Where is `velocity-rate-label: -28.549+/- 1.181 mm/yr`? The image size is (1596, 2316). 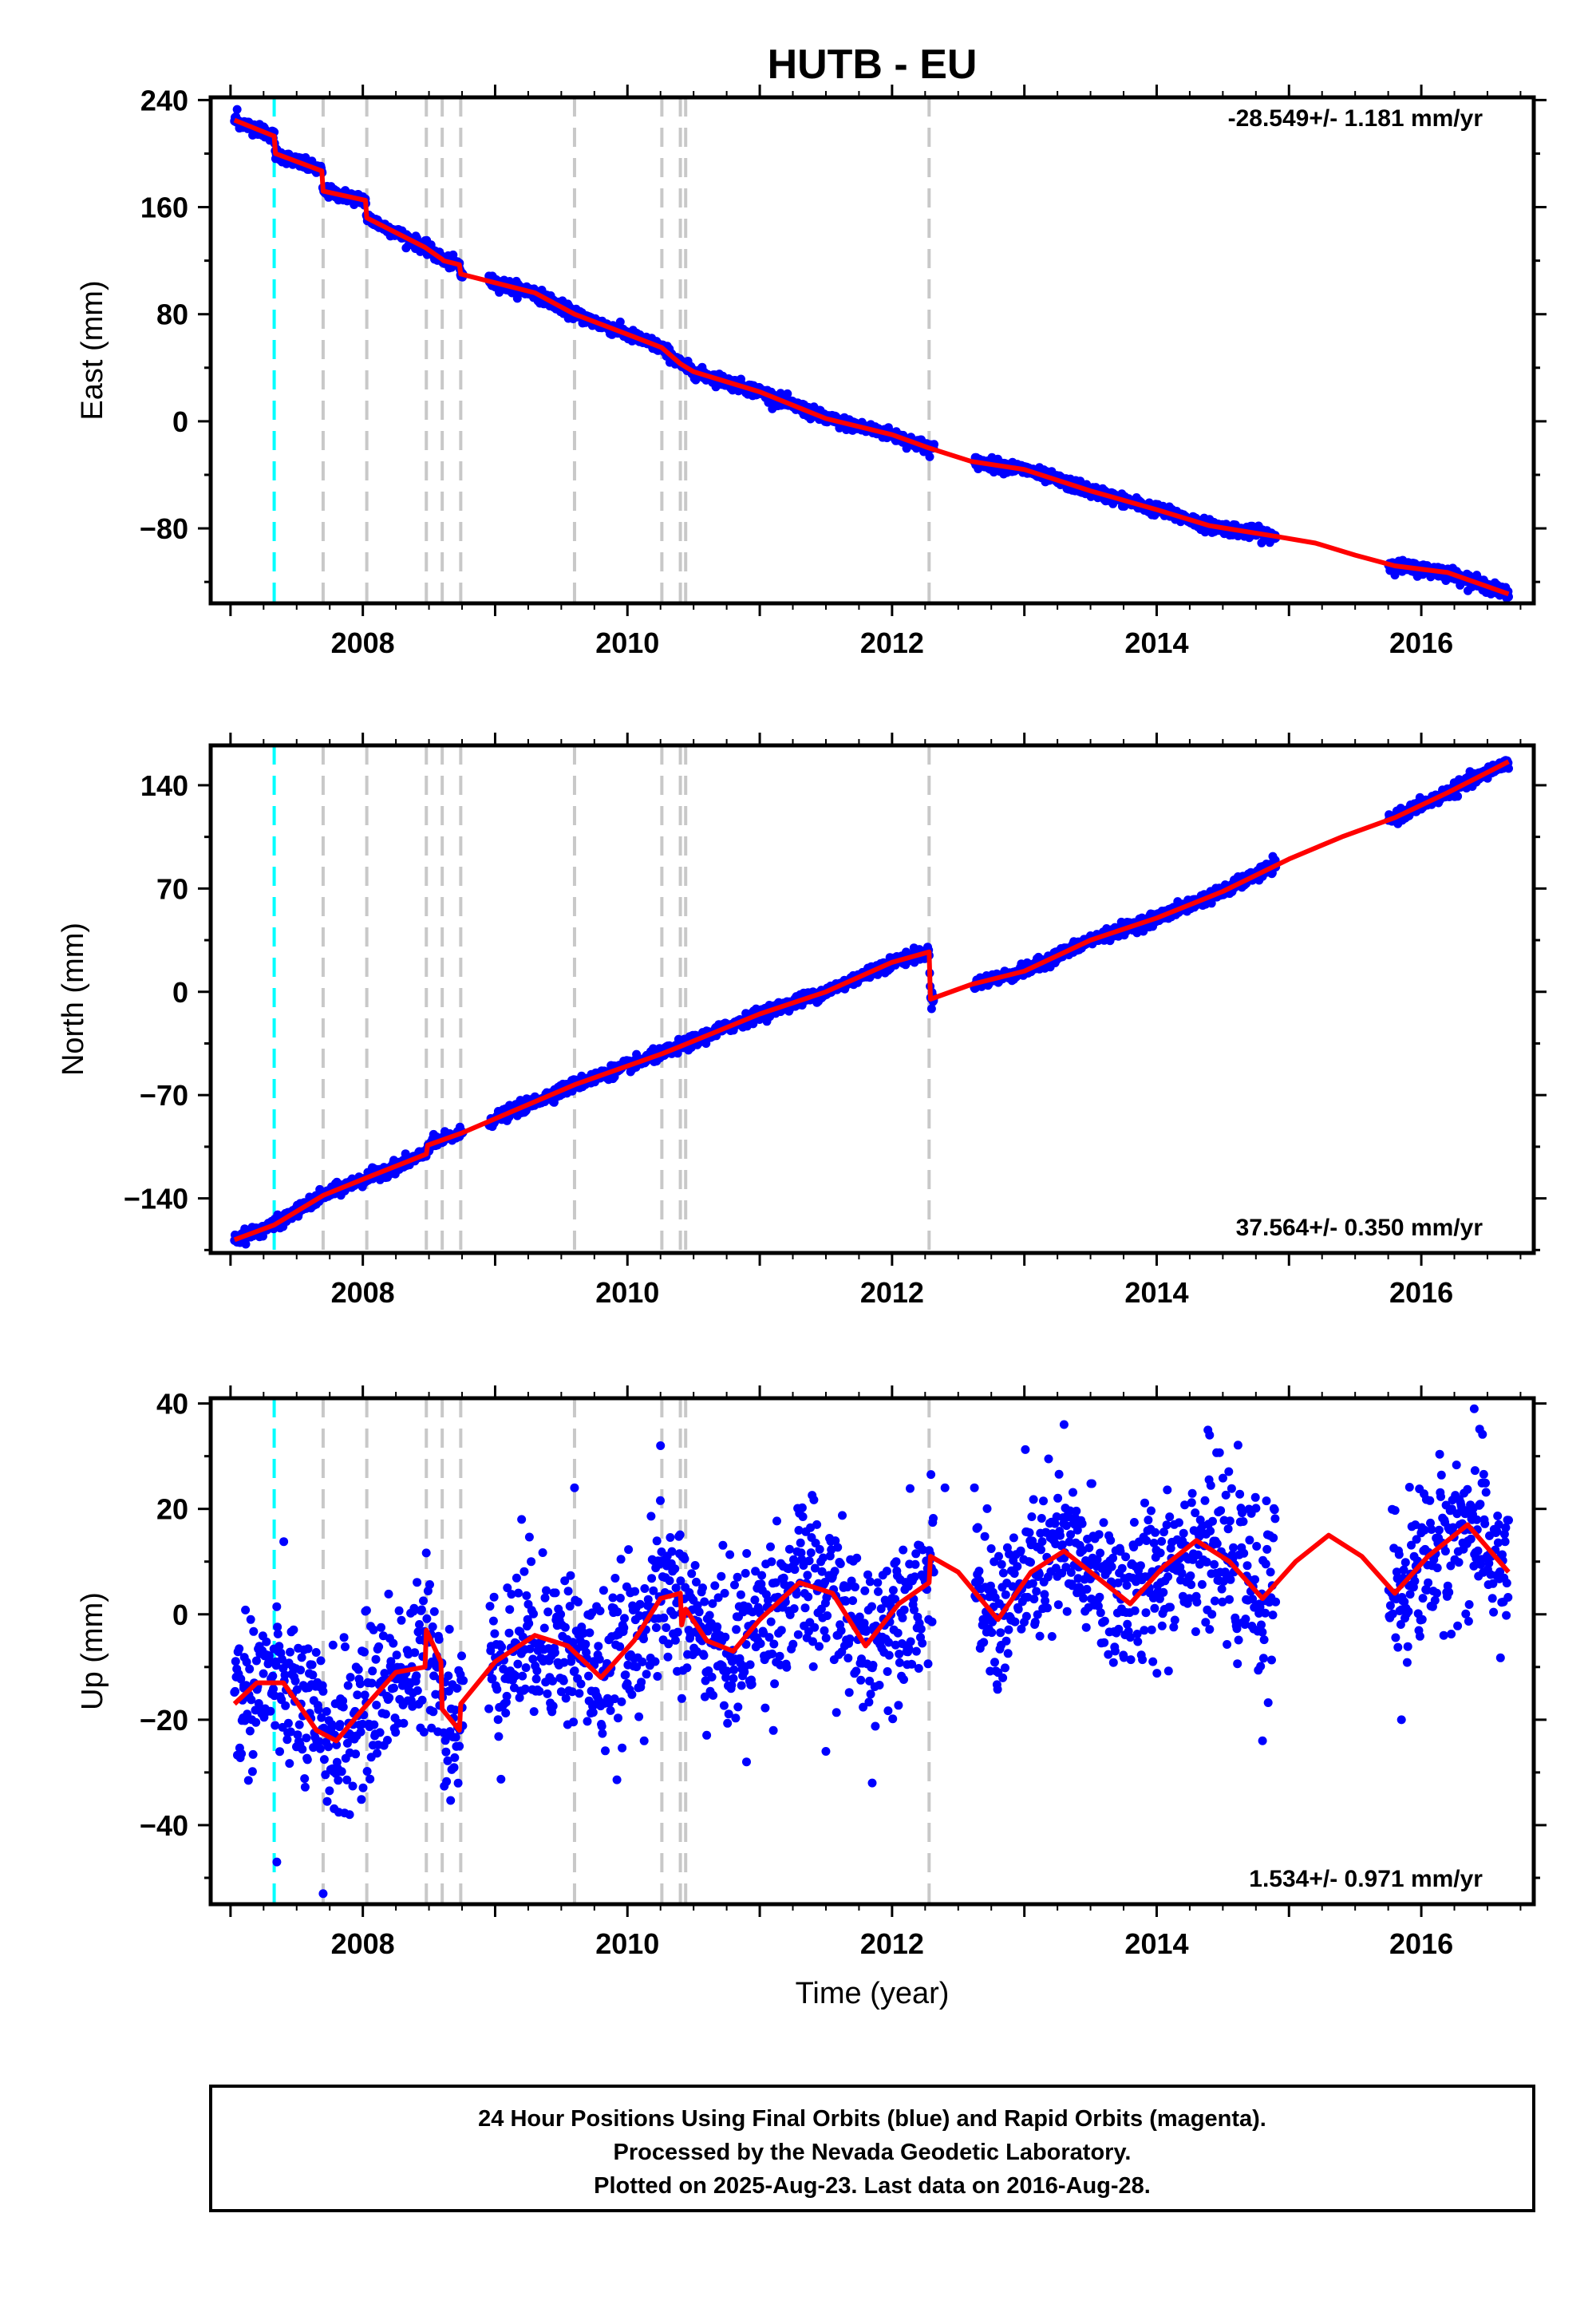 velocity-rate-label: -28.549+/- 1.181 mm/yr is located at coordinates (1355, 118).